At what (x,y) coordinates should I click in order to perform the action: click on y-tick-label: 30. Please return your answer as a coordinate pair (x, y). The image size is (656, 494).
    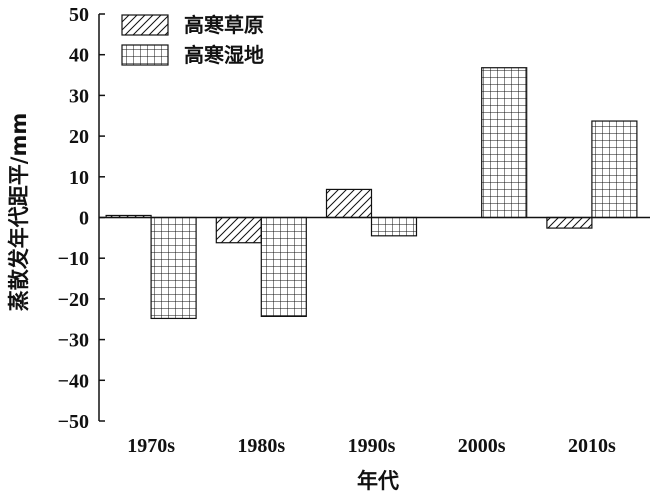
    Looking at the image, I should click on (79, 96).